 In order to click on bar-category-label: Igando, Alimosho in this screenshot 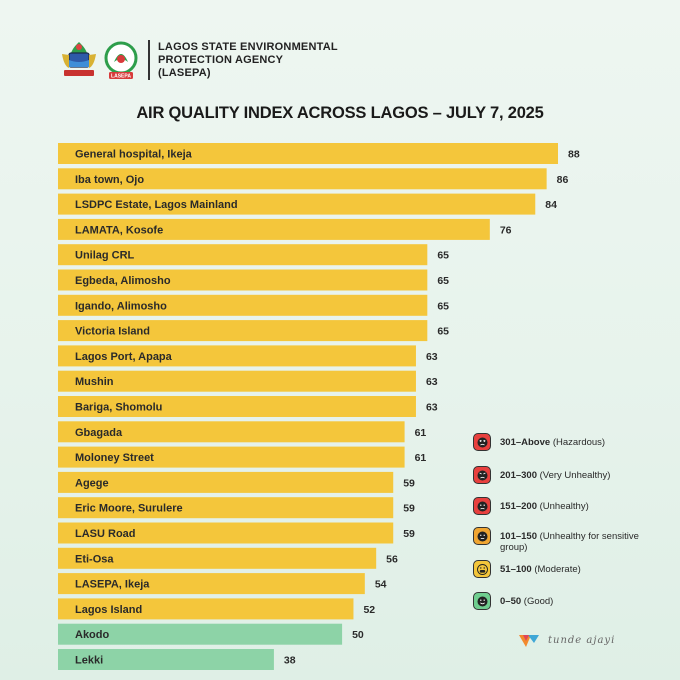, I will do `click(121, 306)`.